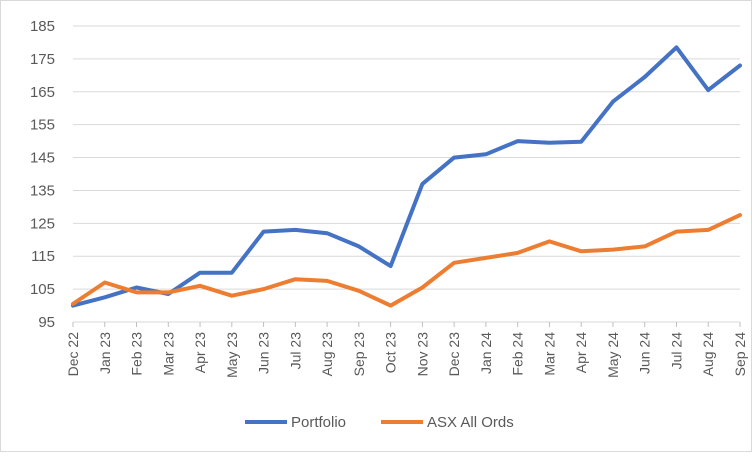  I want to click on y-tick-label: 125, so click(42, 223).